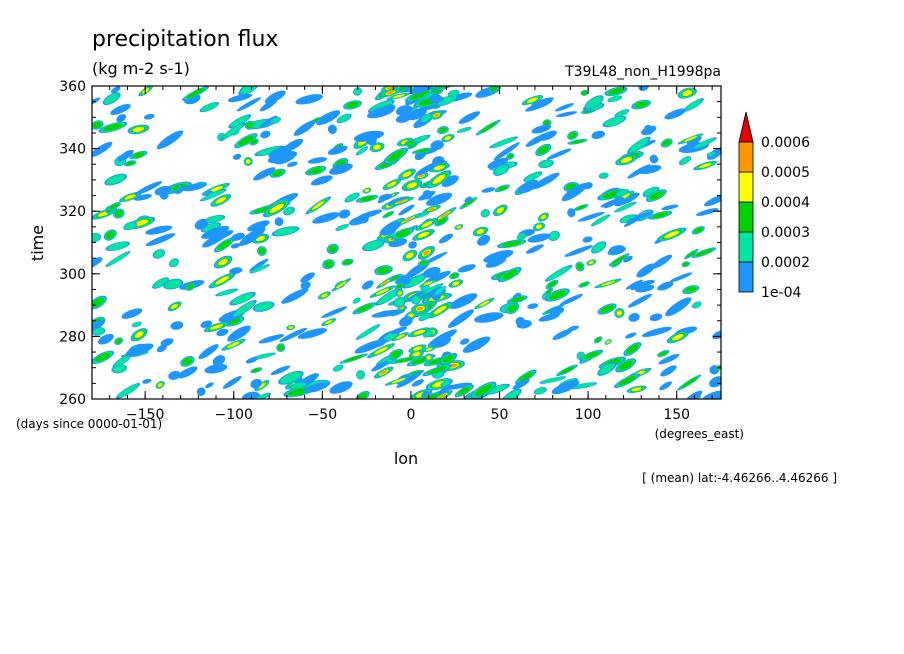  What do you see at coordinates (699, 434) in the screenshot?
I see `x-axis-units: (degrees_east)` at bounding box center [699, 434].